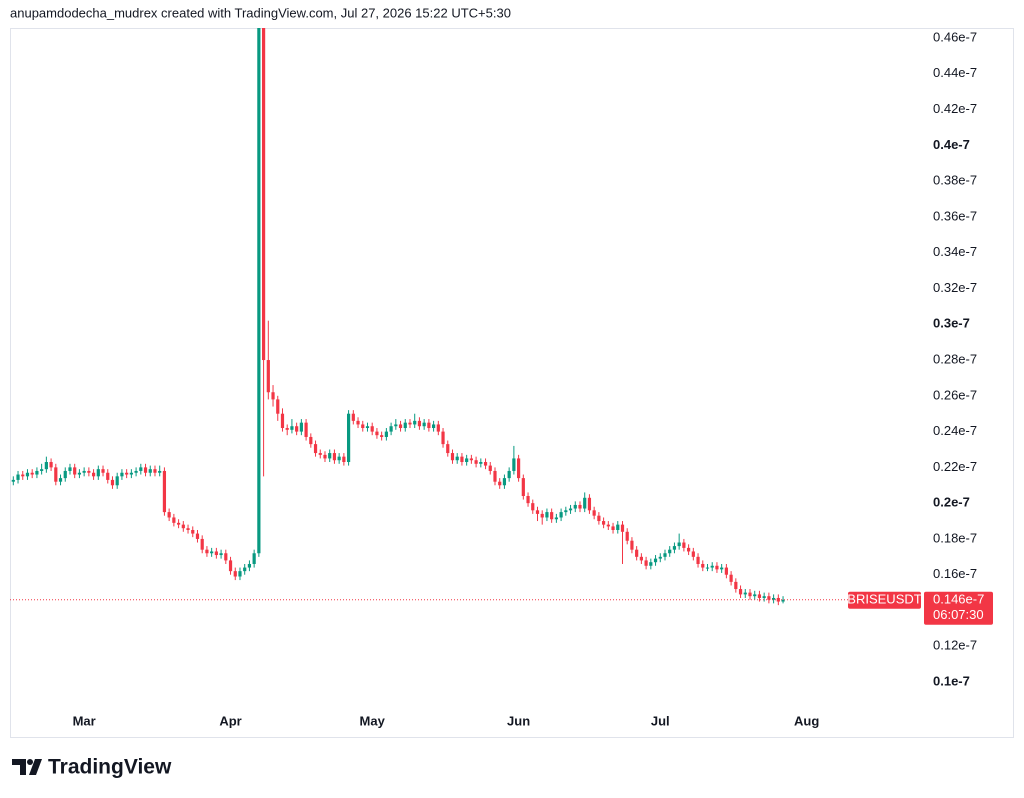 This screenshot has height=798, width=1024. Describe the element at coordinates (955, 287) in the screenshot. I see `y-tick-label: 0.32e-7` at that location.